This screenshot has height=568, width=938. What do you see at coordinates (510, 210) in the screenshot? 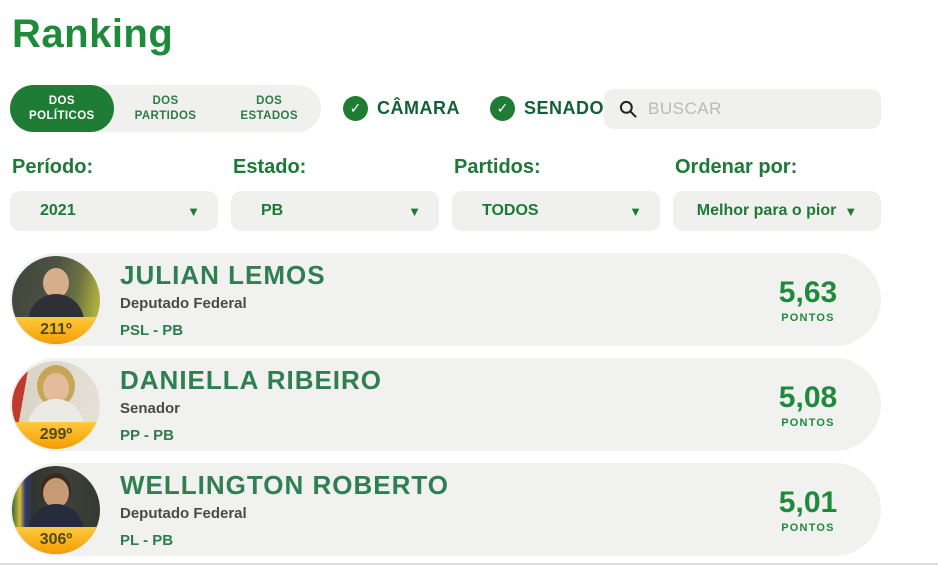
I see `partidos-value: TODOS` at bounding box center [510, 210].